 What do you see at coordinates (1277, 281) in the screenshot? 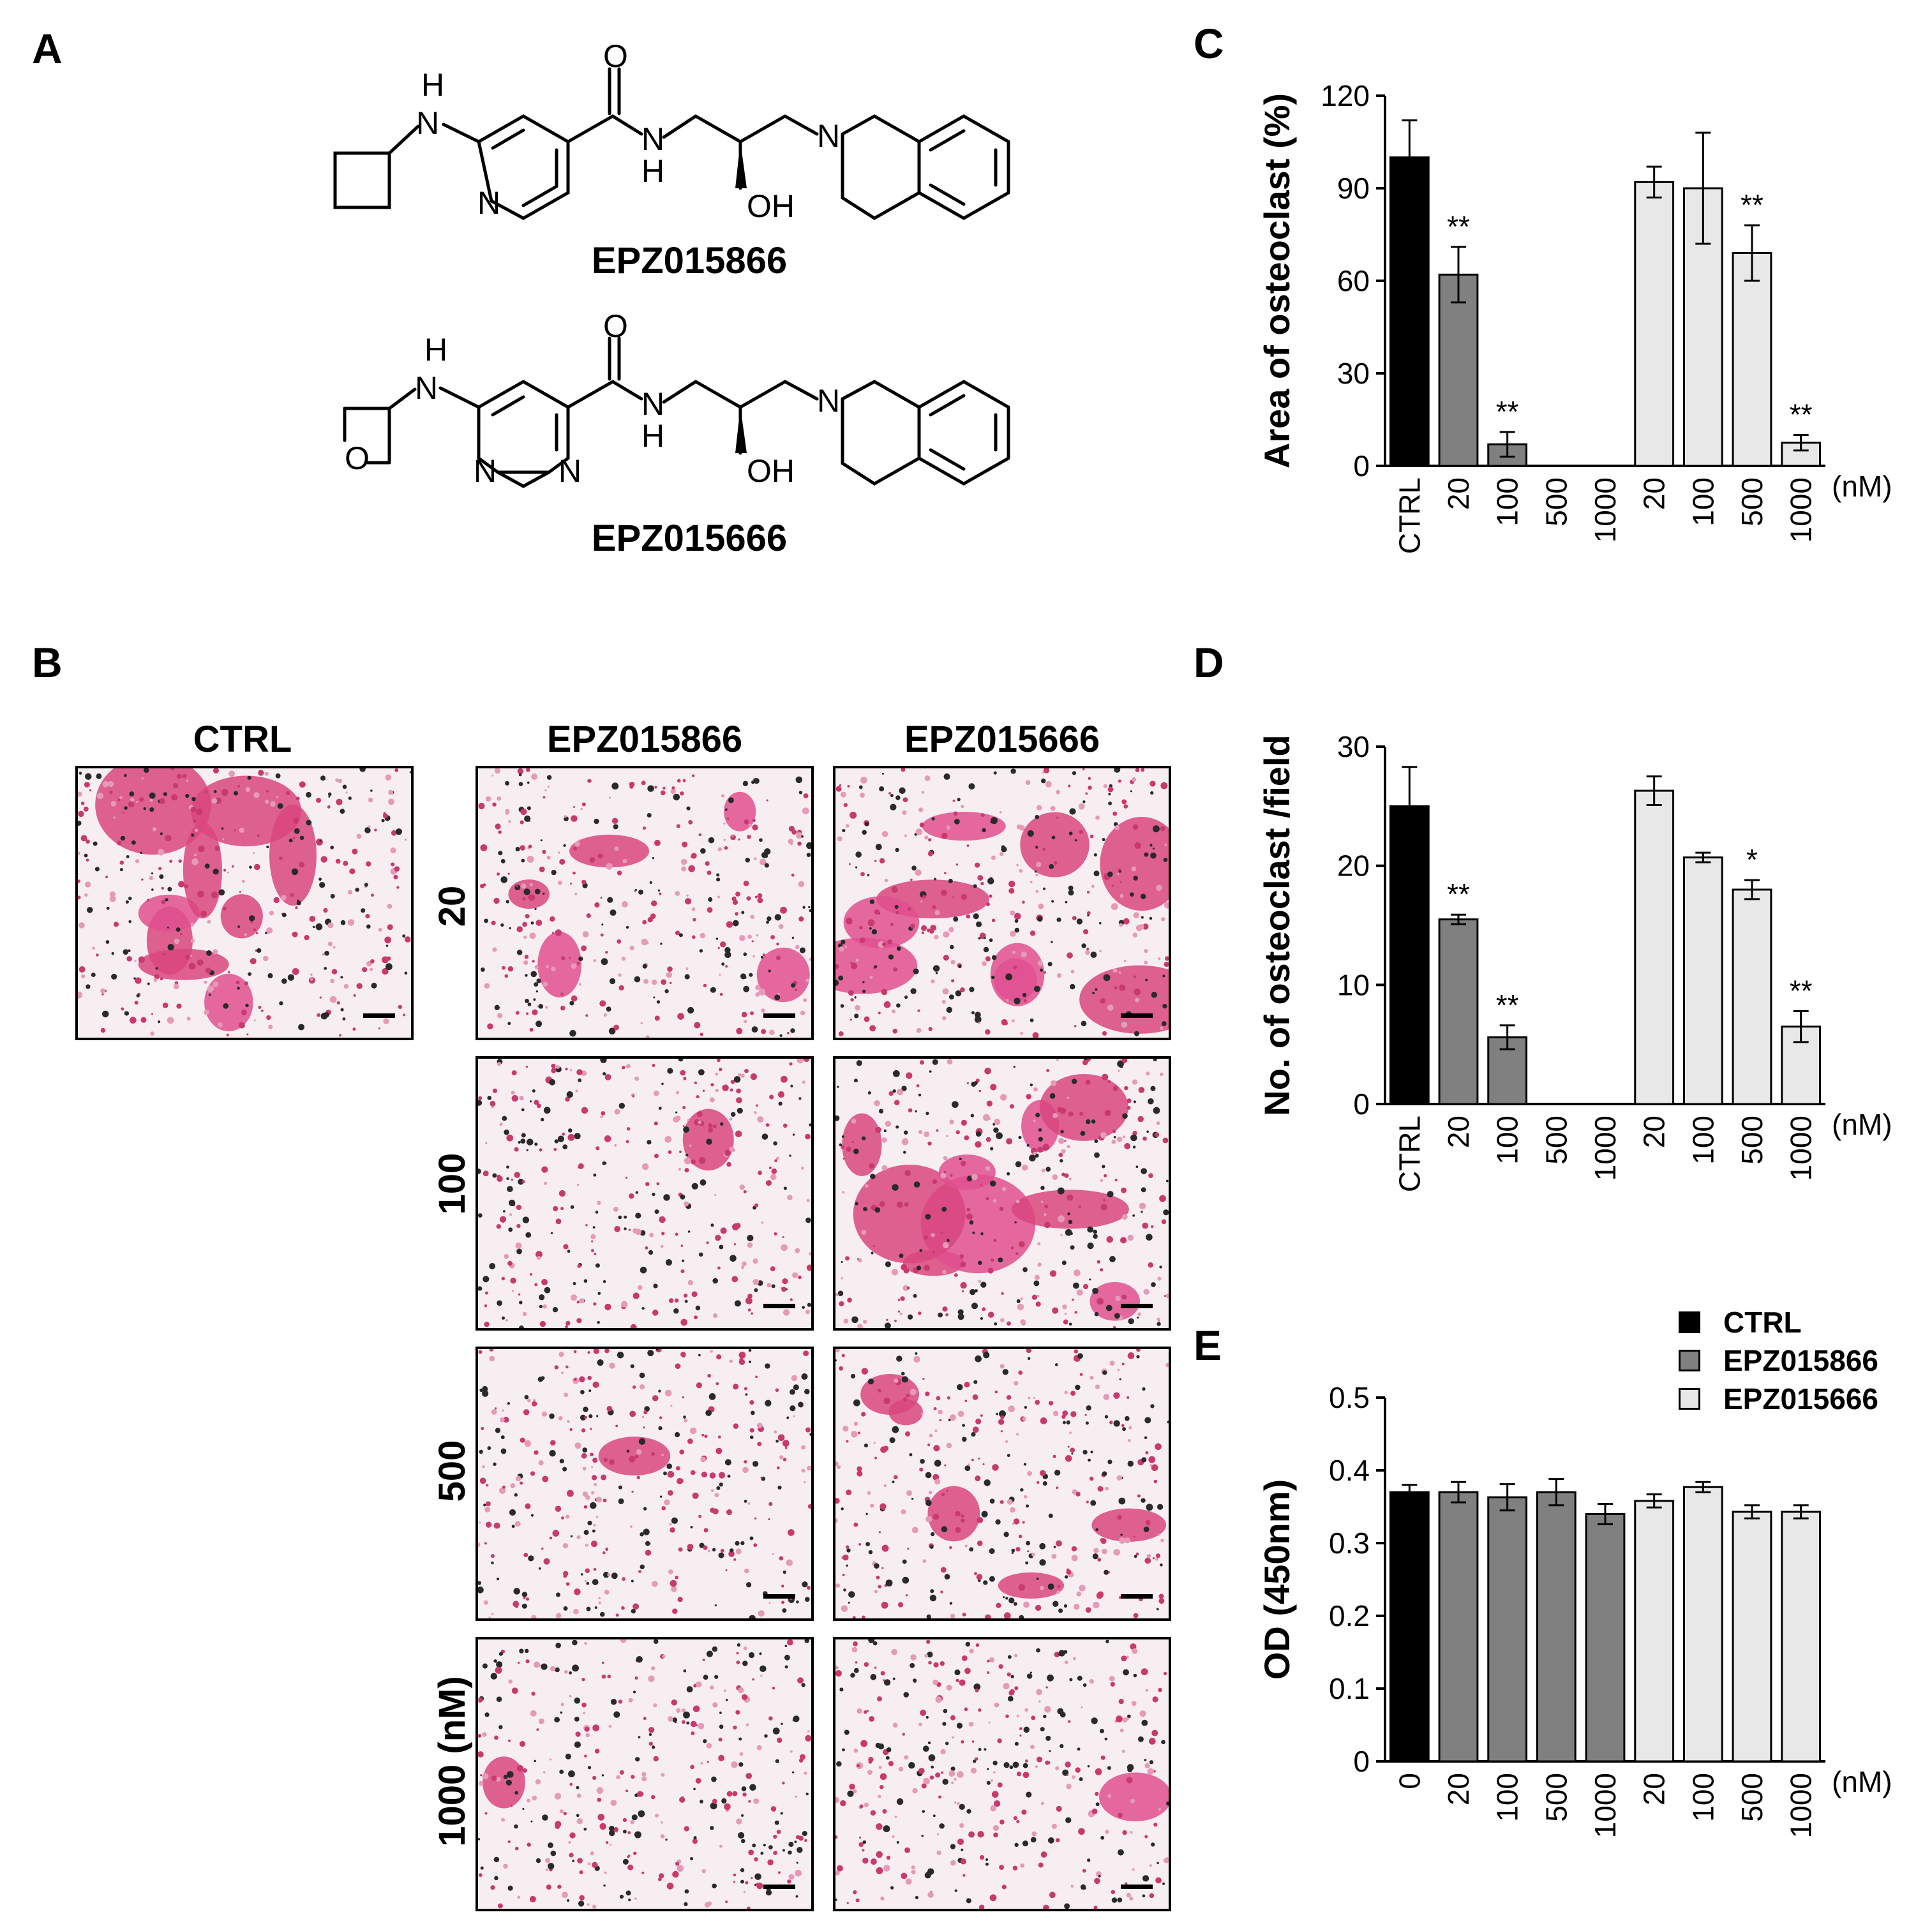
I see `y-axis-label: Area of osteoclast (%)` at bounding box center [1277, 281].